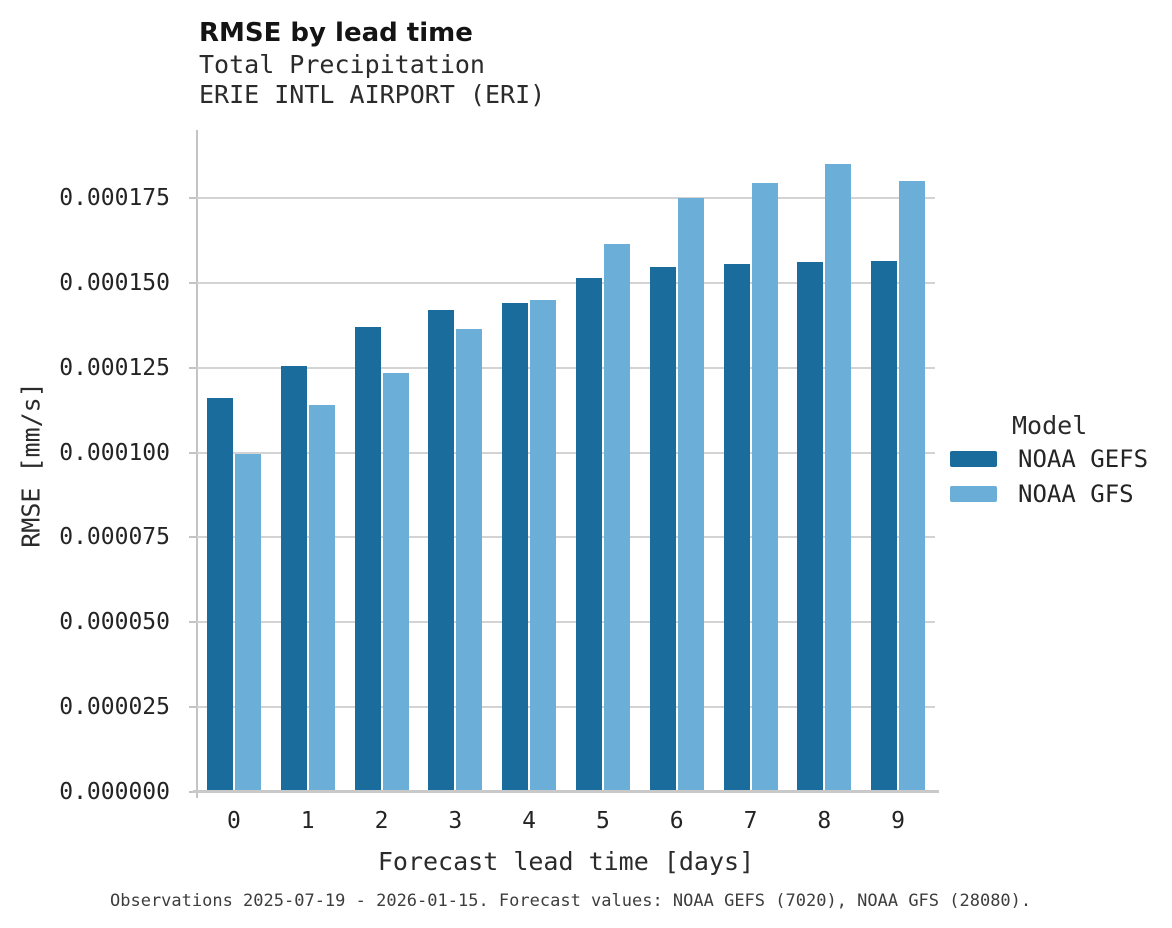  I want to click on legend: Model NOAA GEFS NOAA GFS, so click(1060, 461).